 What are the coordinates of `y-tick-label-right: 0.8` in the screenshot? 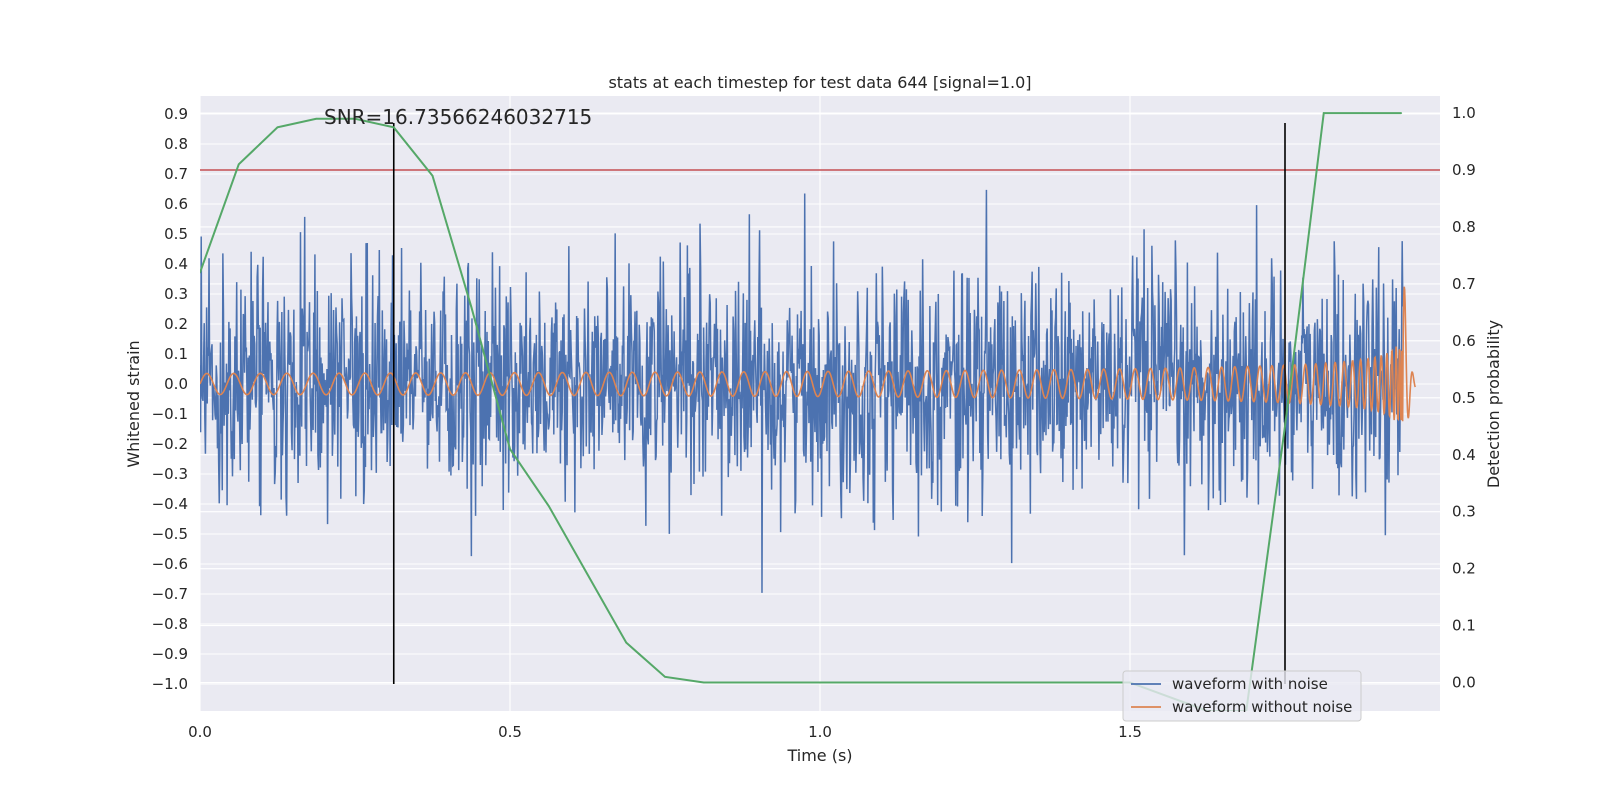 It's located at (1464, 227).